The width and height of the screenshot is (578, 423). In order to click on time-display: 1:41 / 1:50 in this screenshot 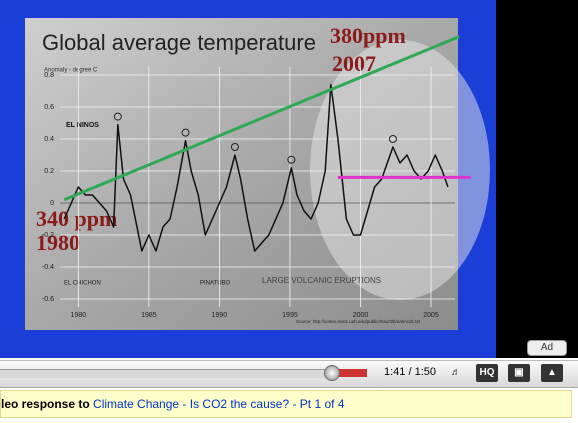, I will do `click(410, 372)`.